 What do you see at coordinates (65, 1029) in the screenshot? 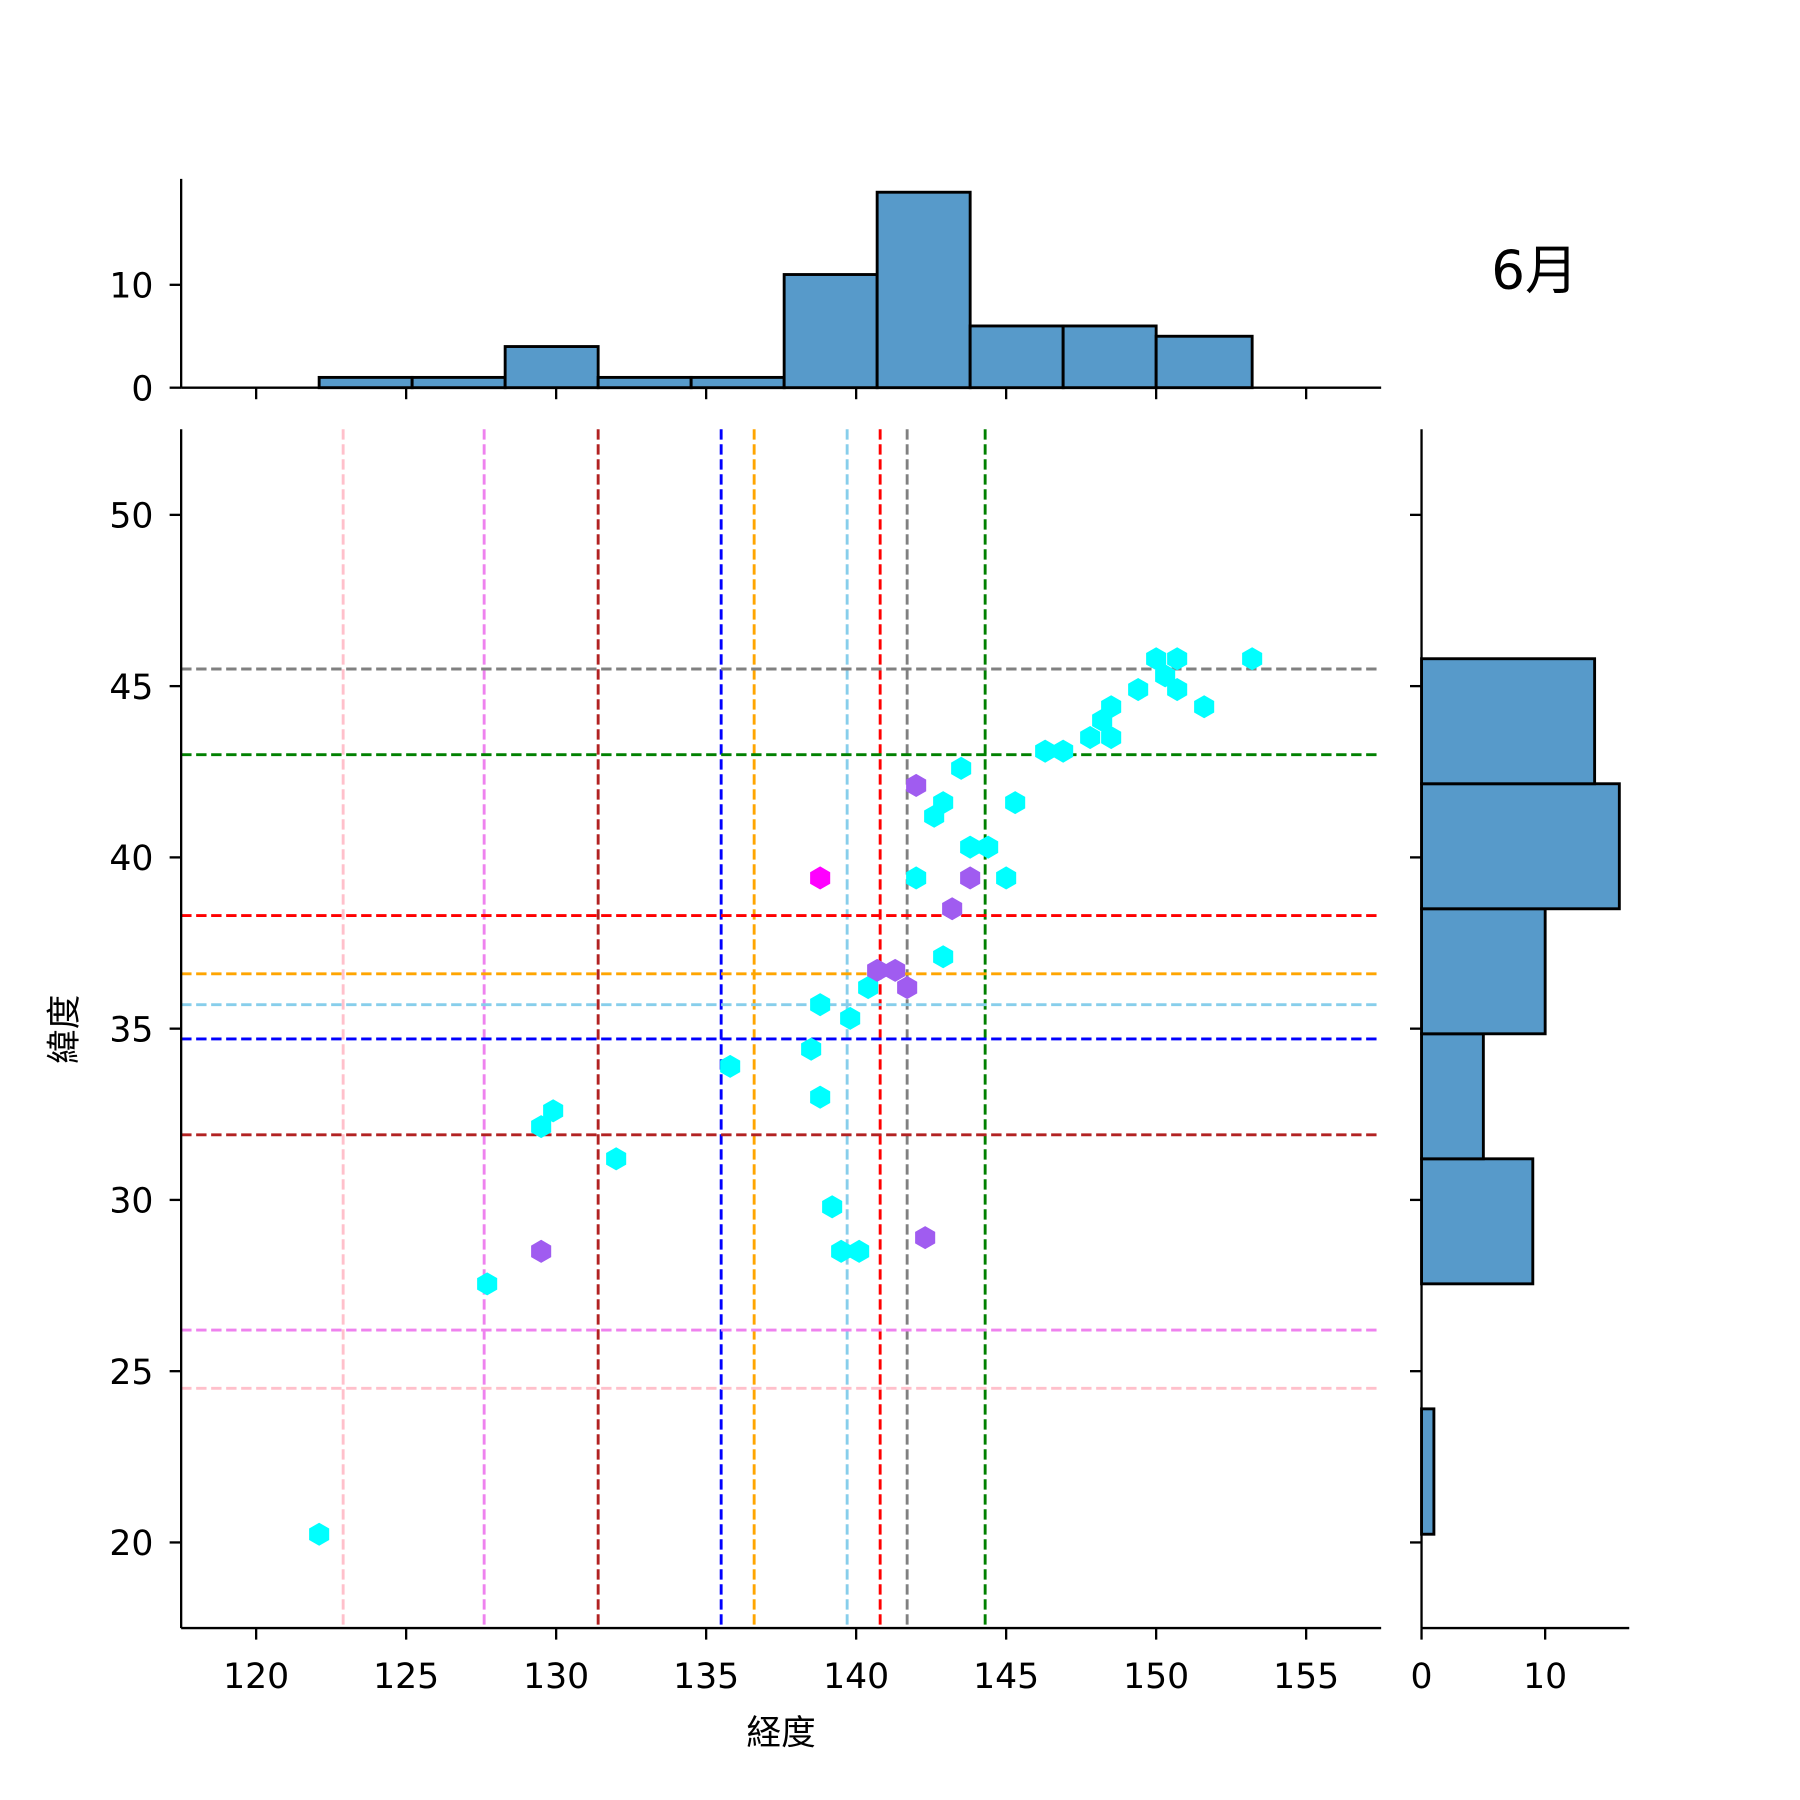
I see `y-axis-label: 緯度` at bounding box center [65, 1029].